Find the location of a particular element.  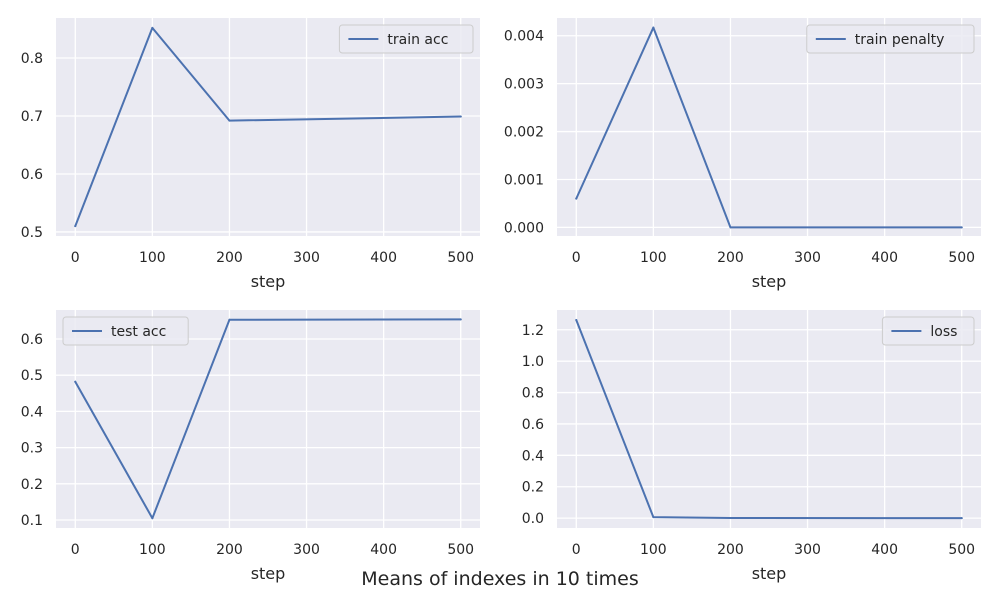

legend: test acc is located at coordinates (125, 331).